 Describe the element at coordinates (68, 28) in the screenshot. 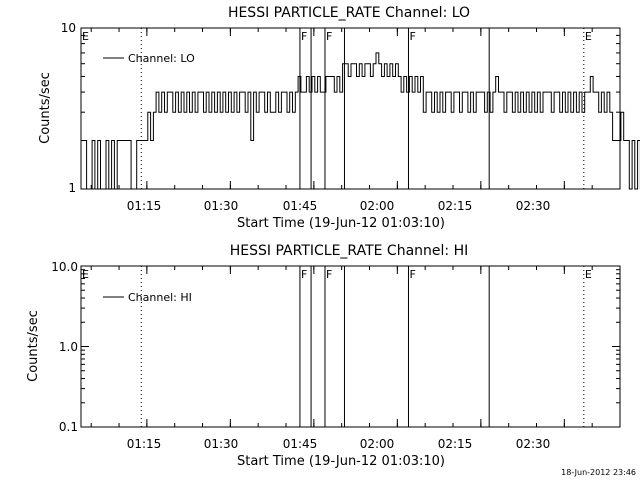

I see `y-tick-label: 10` at that location.